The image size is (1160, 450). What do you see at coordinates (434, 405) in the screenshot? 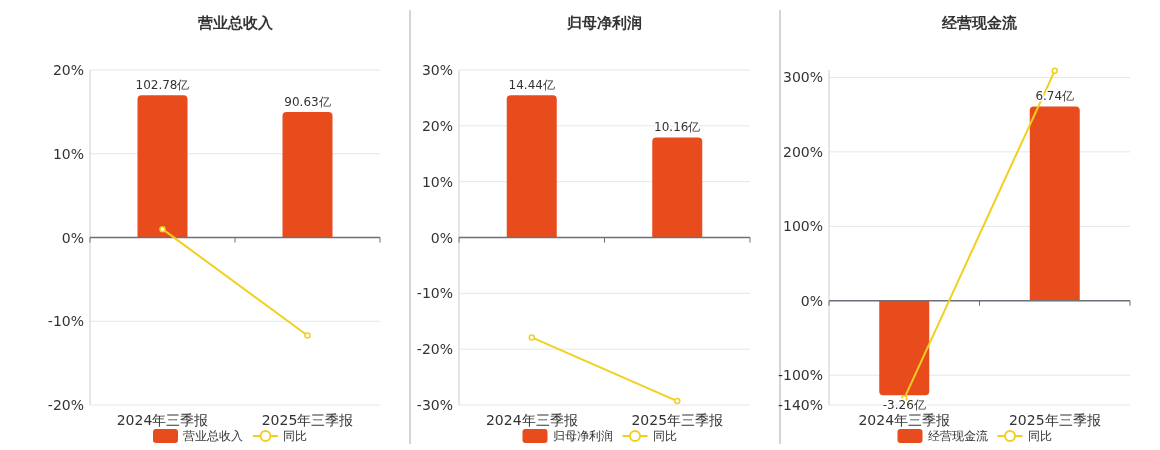
I see `y-tick-label: -30%` at bounding box center [434, 405].